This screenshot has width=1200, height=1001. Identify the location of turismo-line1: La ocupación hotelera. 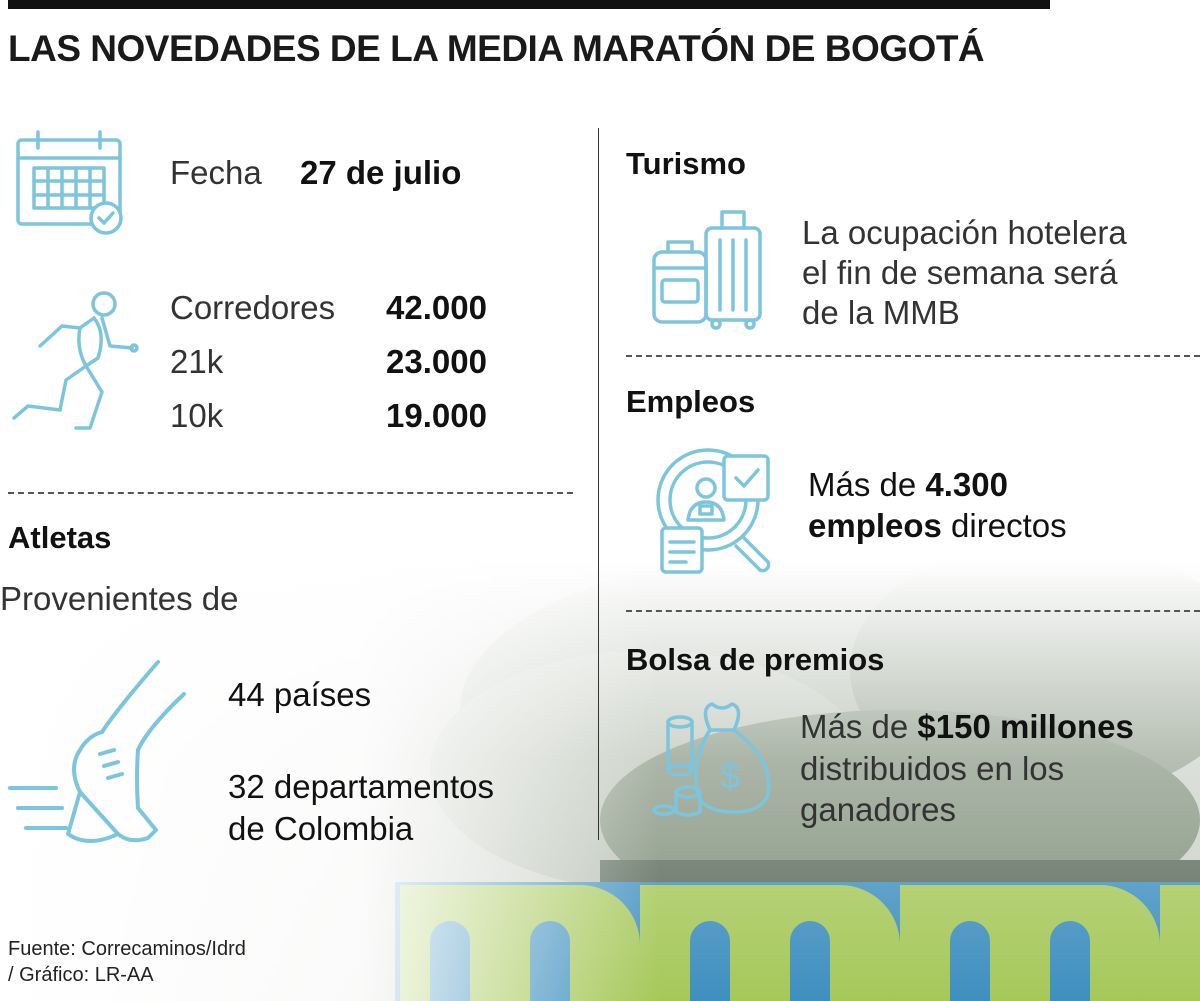
(964, 232).